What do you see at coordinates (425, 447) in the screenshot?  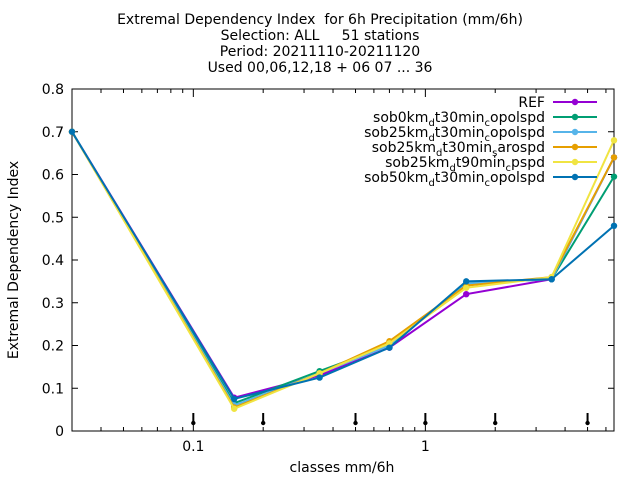 I see `x-tick-label: 1` at bounding box center [425, 447].